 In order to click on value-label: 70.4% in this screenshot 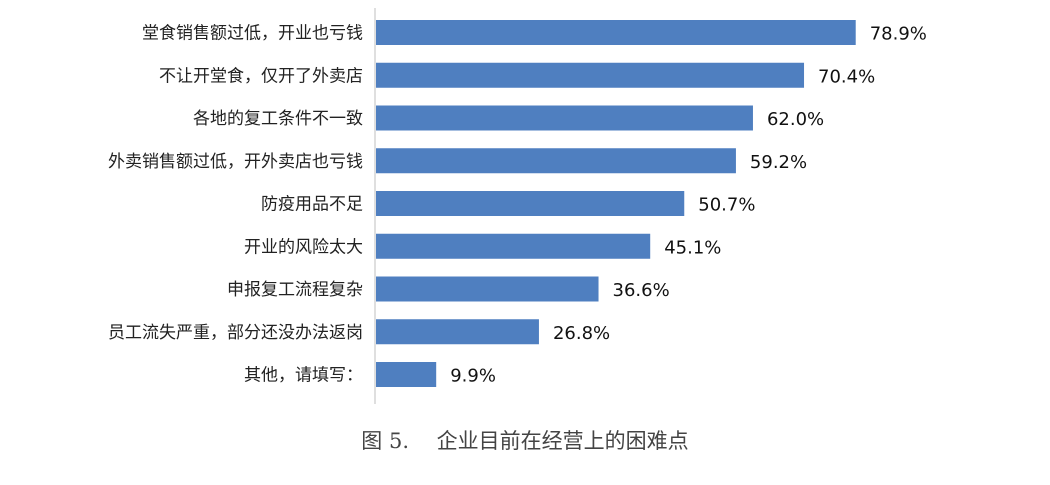, I will do `click(846, 76)`.